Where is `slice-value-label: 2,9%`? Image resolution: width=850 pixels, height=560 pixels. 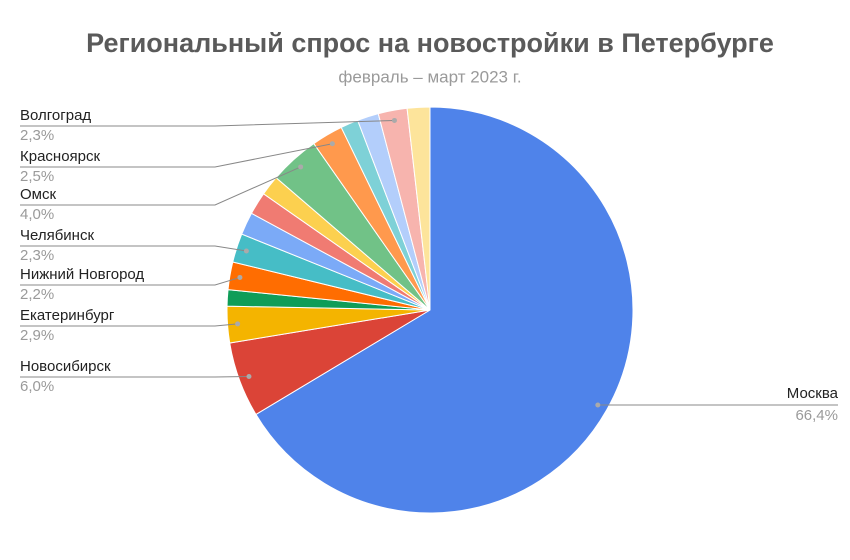 slice-value-label: 2,9% is located at coordinates (37, 335).